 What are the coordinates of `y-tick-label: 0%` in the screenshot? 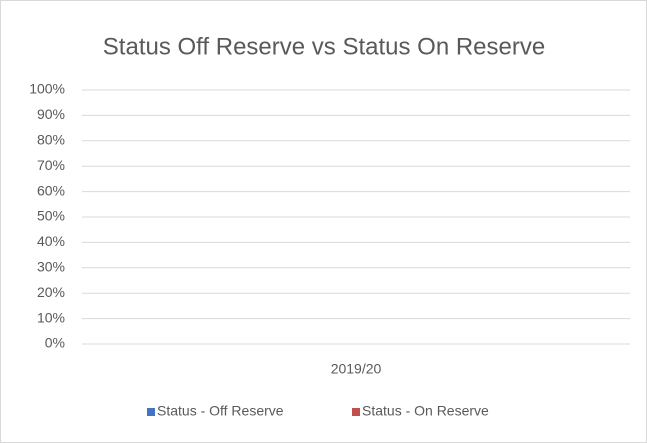 It's located at (55, 343).